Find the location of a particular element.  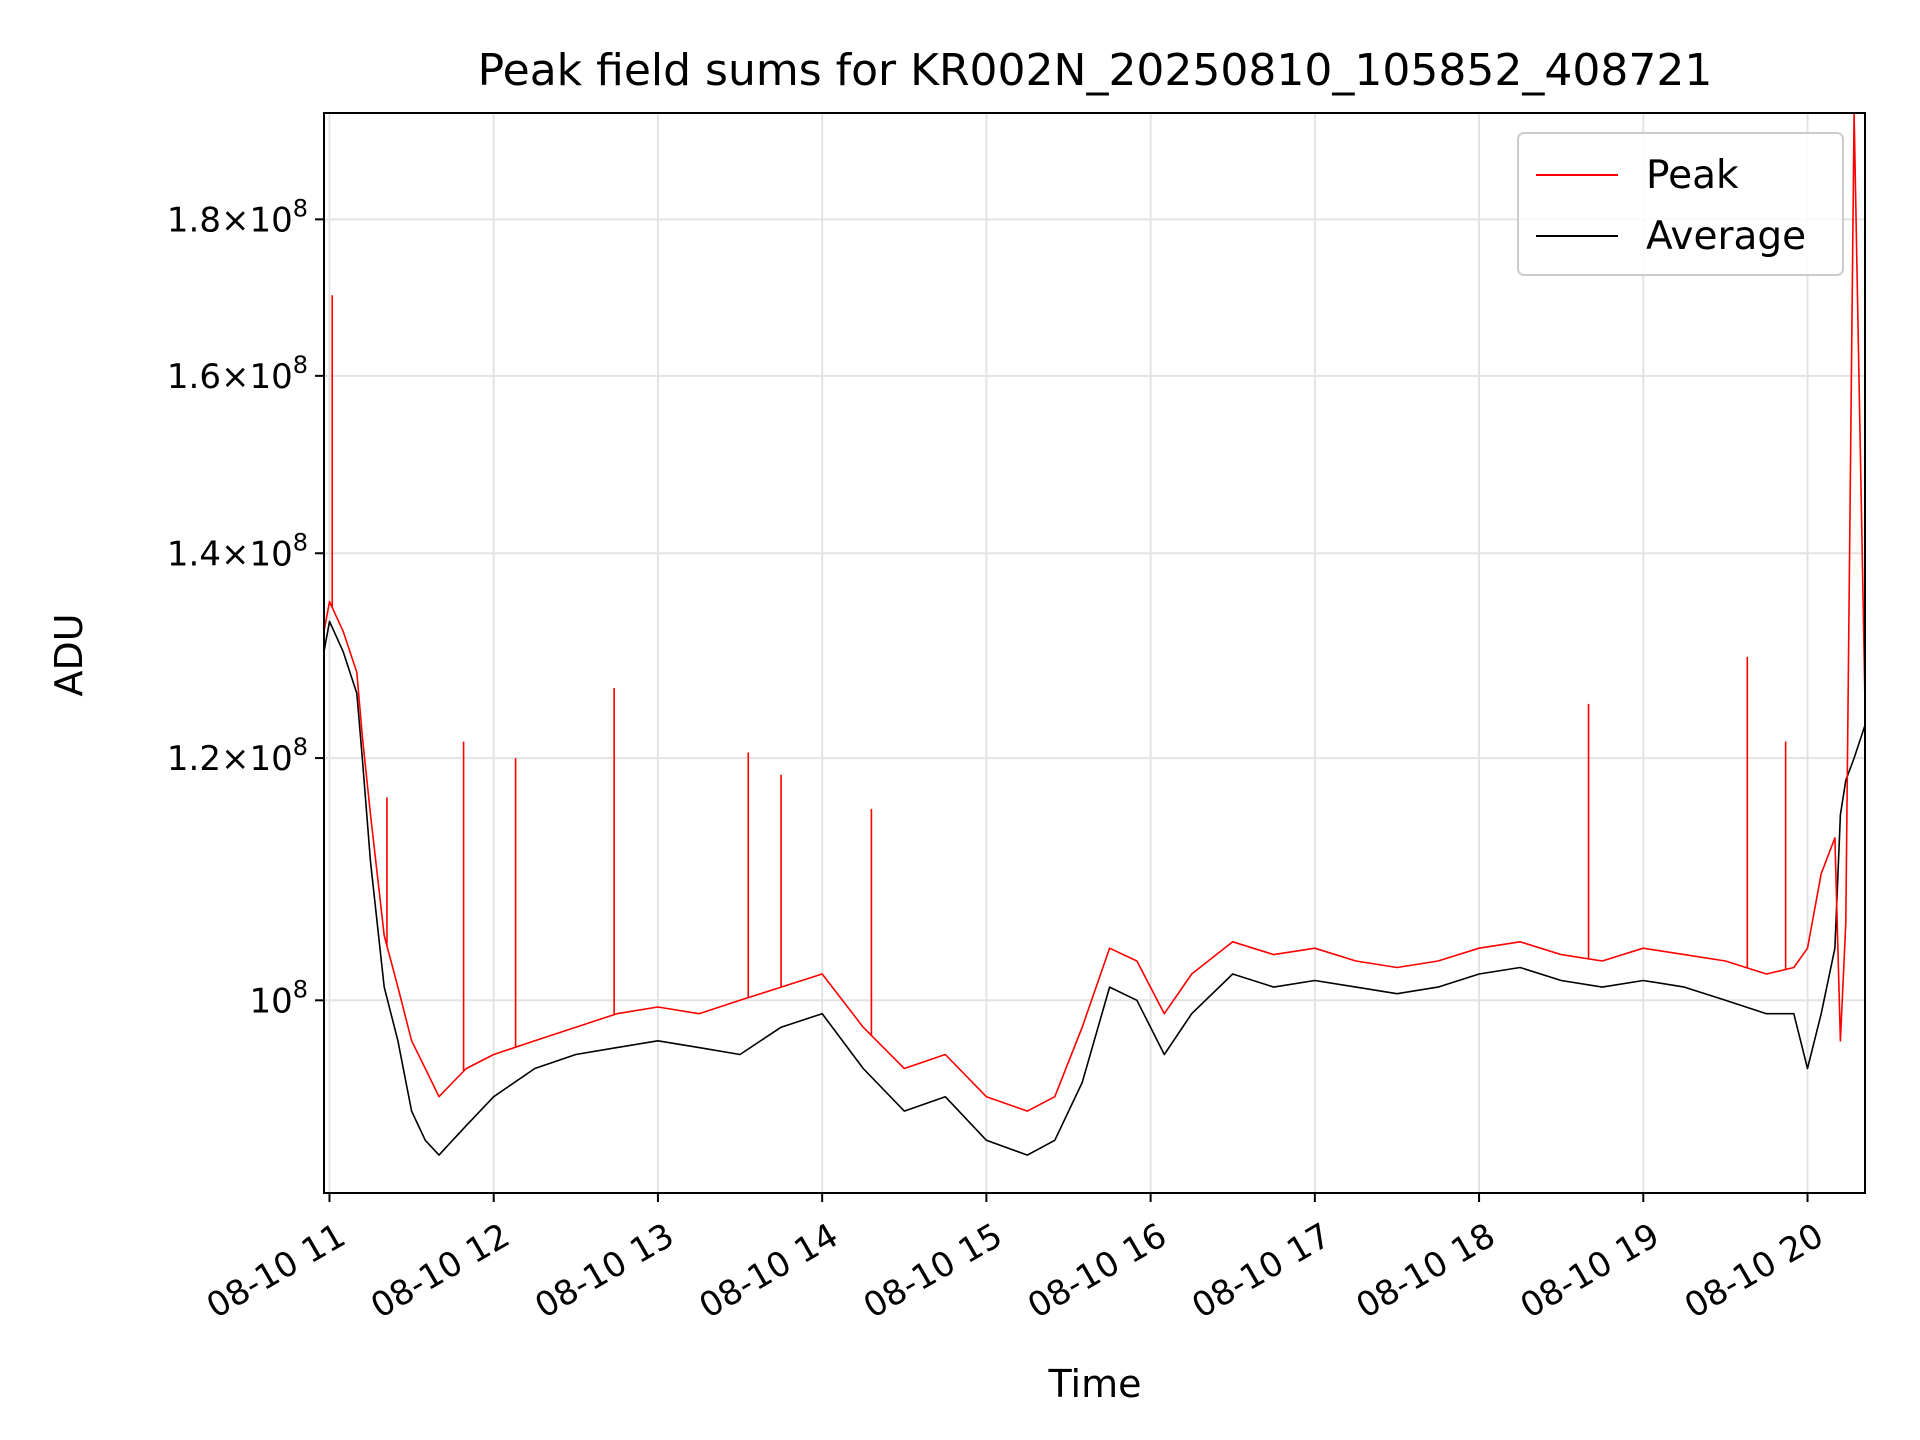

legend-box is located at coordinates (1680, 204).